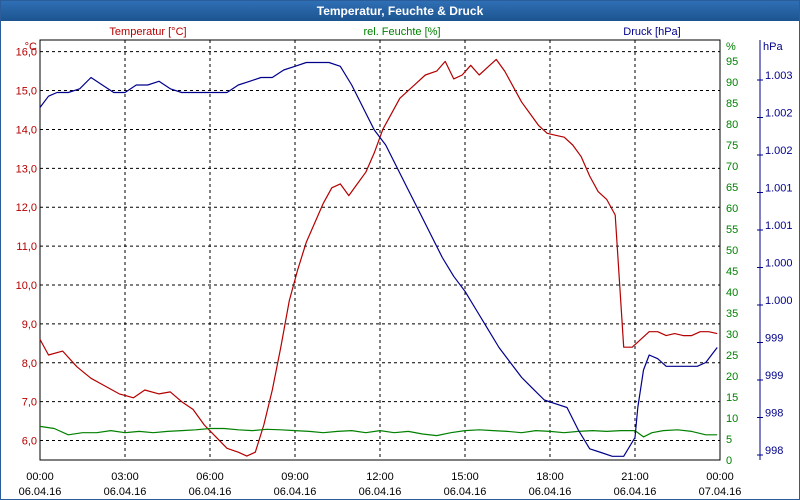 The width and height of the screenshot is (800, 500). Describe the element at coordinates (732, 188) in the screenshot. I see `humidity-tick-label: 65` at that location.